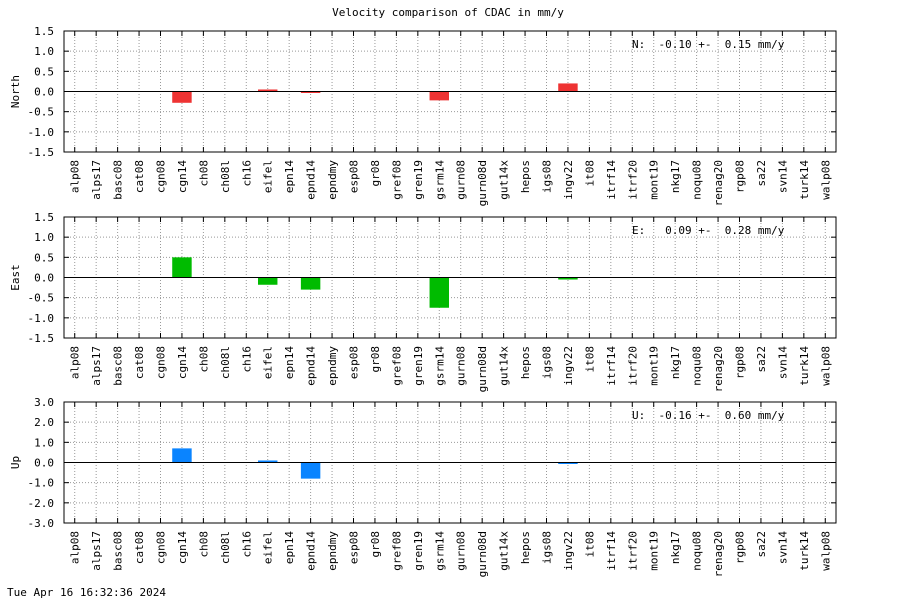 The image size is (900, 600). What do you see at coordinates (568, 180) in the screenshot?
I see `x-tick-label: ingv22` at bounding box center [568, 180].